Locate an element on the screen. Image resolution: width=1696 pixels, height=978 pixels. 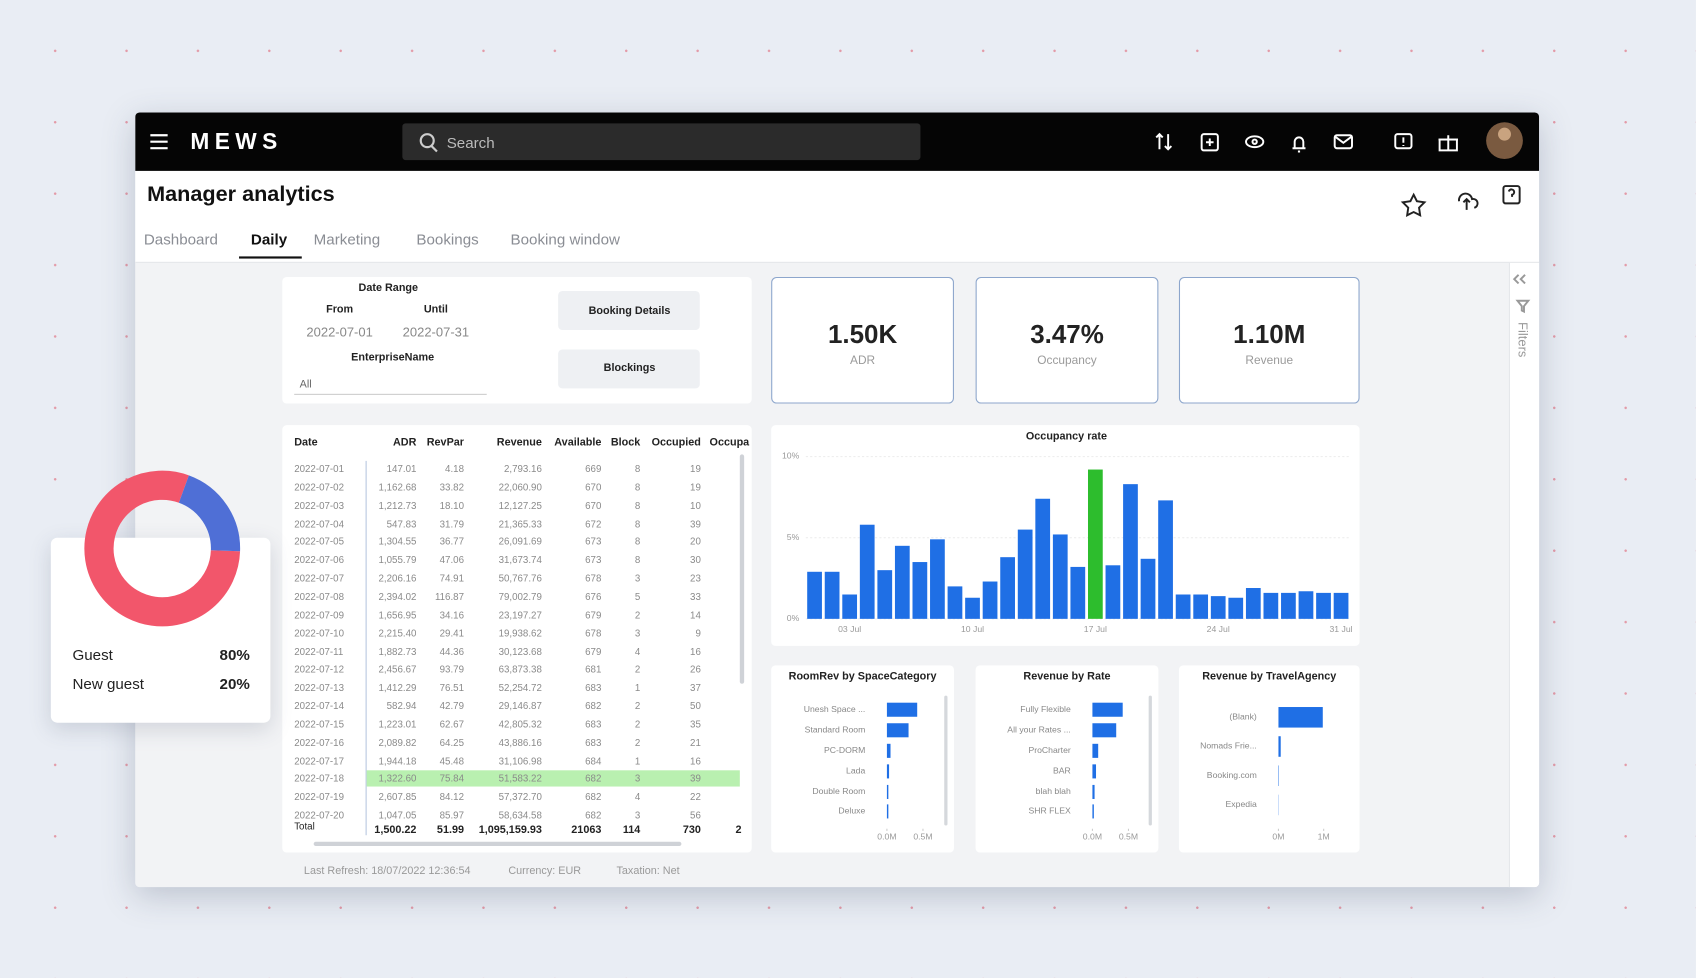
table-cell: 2,215.40 is located at coordinates (397, 633).